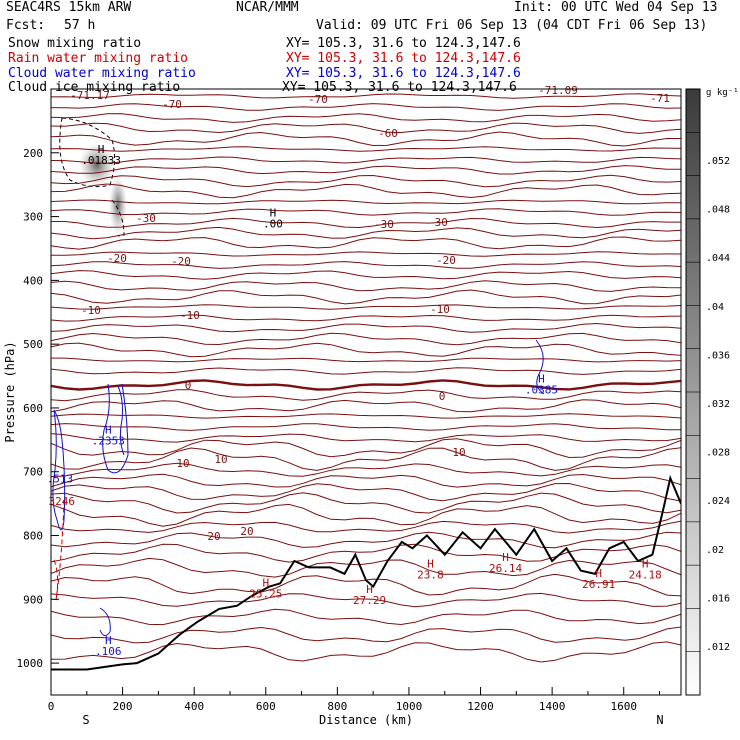 The width and height of the screenshot is (740, 740). What do you see at coordinates (718, 258) in the screenshot?
I see `colorbar-tick-label: .044` at bounding box center [718, 258].